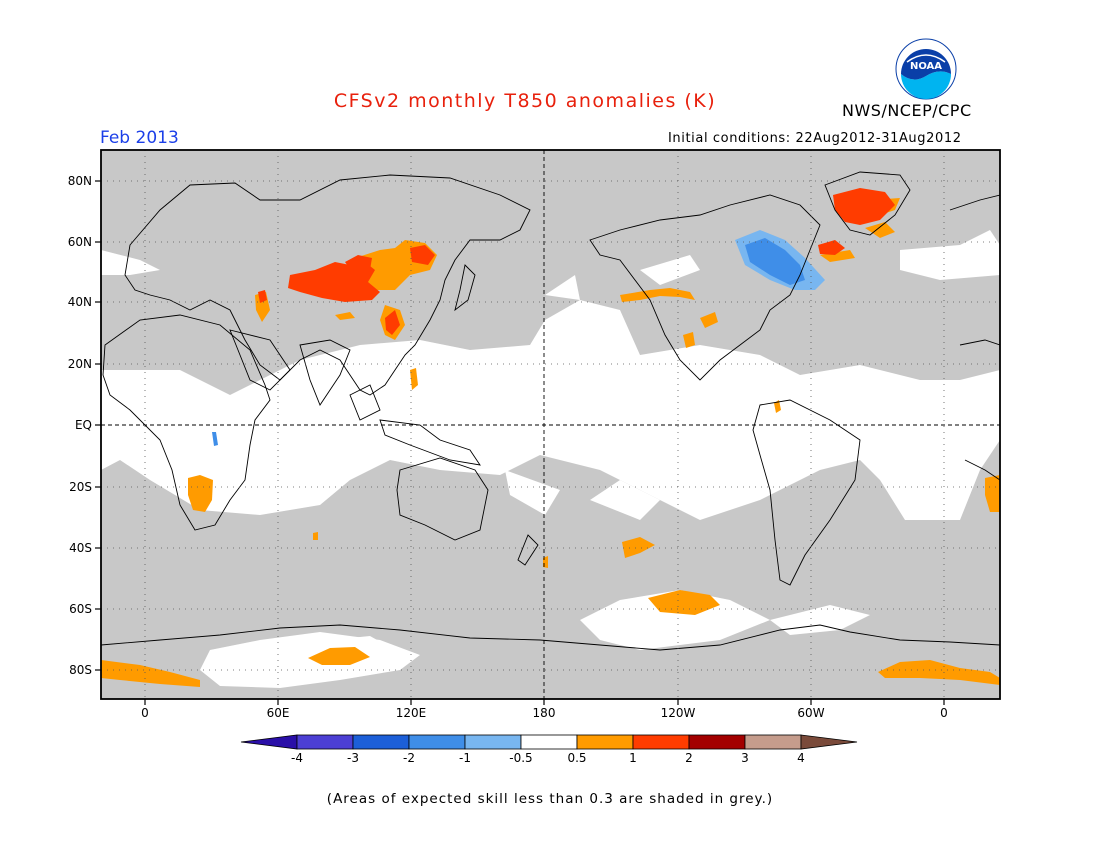 Image resolution: width=1100 pixels, height=850 pixels. I want to click on lat-label: 20S, so click(80, 487).